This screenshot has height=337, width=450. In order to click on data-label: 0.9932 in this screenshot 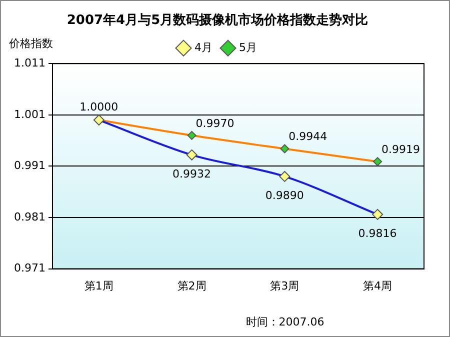, I will do `click(192, 173)`.